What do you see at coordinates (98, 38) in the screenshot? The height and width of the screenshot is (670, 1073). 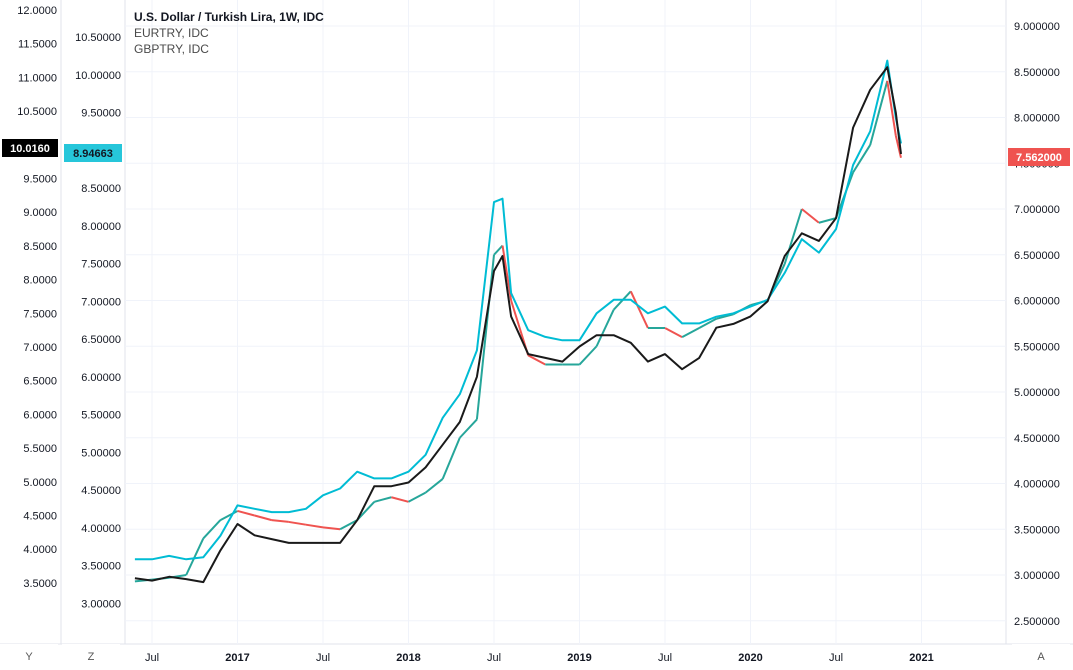 I see `left-inner-tick-label: 10.50000` at bounding box center [98, 38].